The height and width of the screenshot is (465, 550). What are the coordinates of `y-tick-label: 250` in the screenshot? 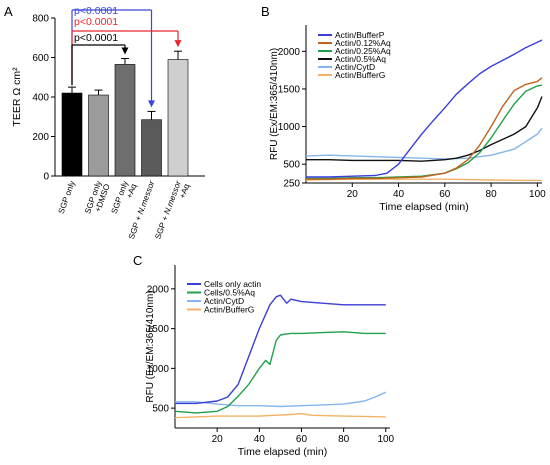 It's located at (291, 184).